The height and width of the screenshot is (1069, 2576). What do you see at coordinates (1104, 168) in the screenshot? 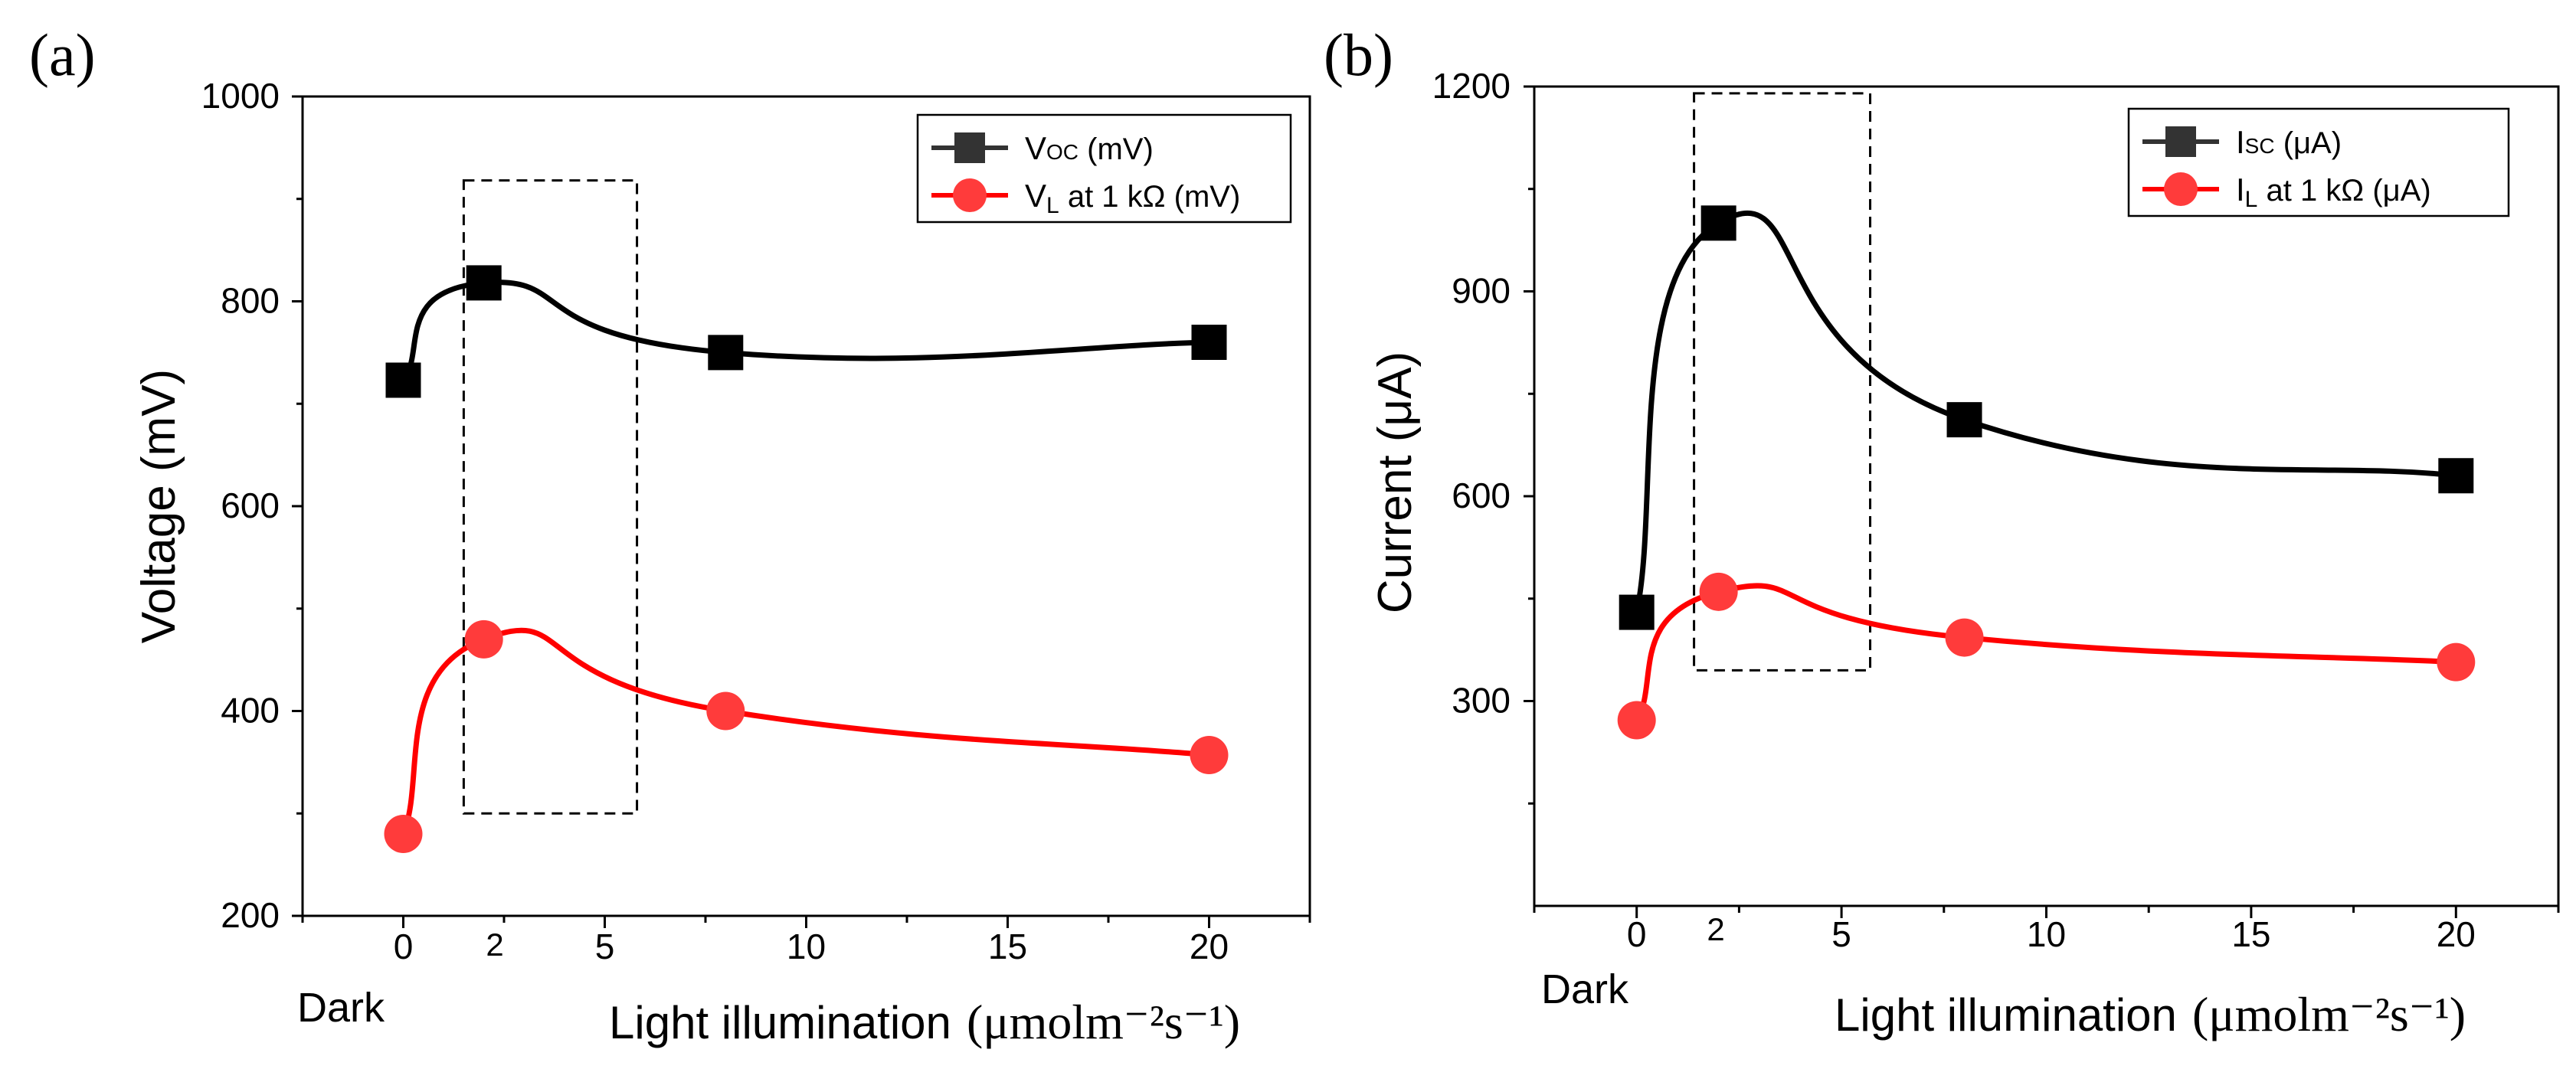
I see `panel-a-legend: VOC (mV) VL at 1 kΩ (mV)` at bounding box center [1104, 168].